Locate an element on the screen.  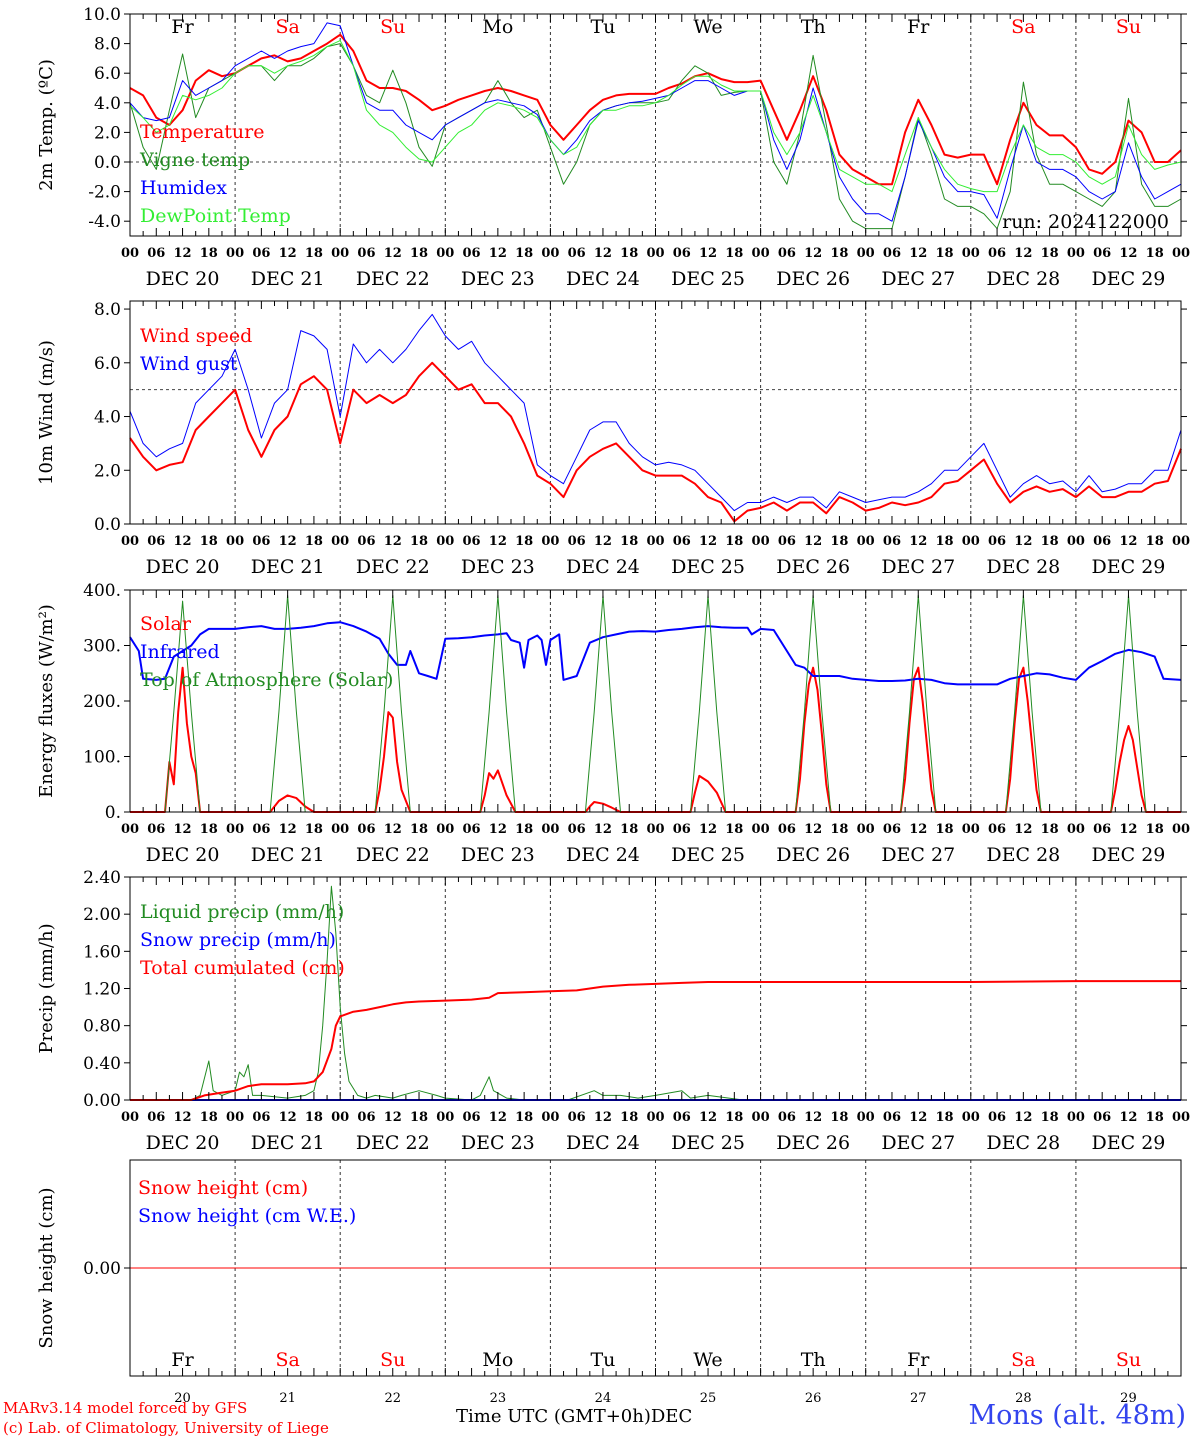
time-axis-title-text: Time UTC (GMT+0h) is located at coordinates (553, 1416).